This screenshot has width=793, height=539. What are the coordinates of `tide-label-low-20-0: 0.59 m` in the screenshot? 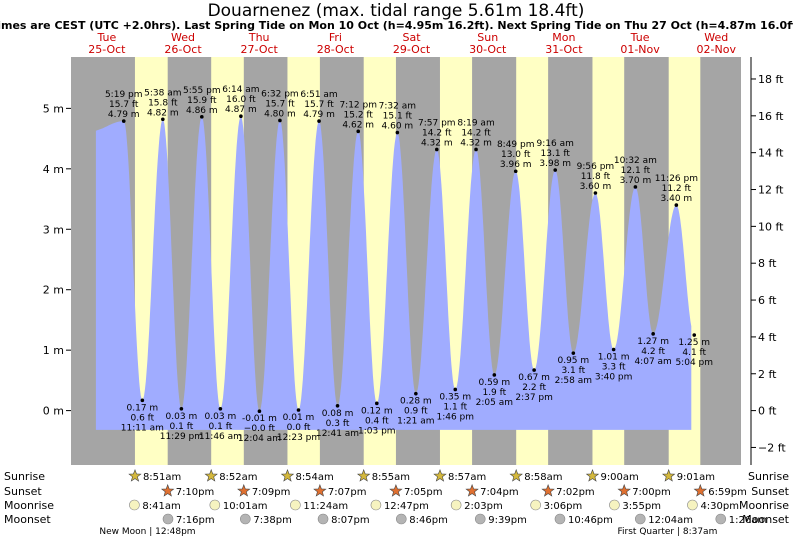 It's located at (494, 383).